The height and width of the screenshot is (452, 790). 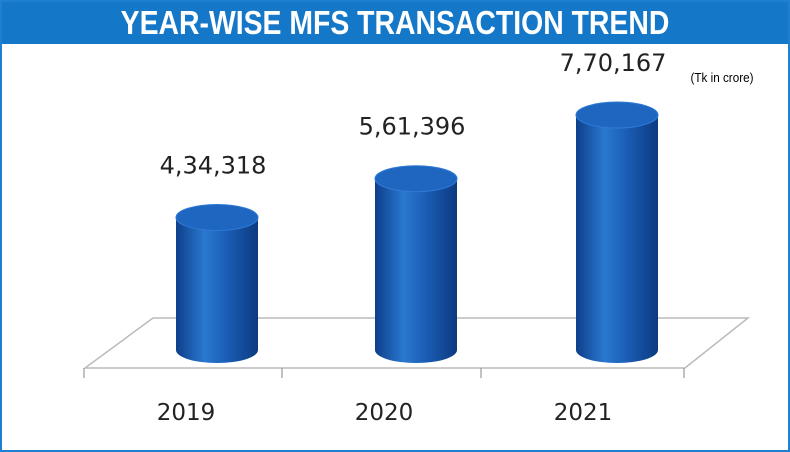 I want to click on data-label: 5,61,396, so click(x=412, y=127).